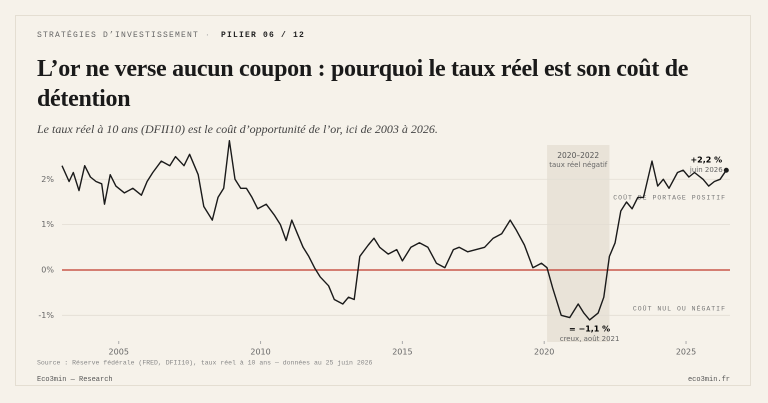 This screenshot has height=403, width=768. What do you see at coordinates (686, 352) in the screenshot?
I see `x-tick-label: 2025` at bounding box center [686, 352].